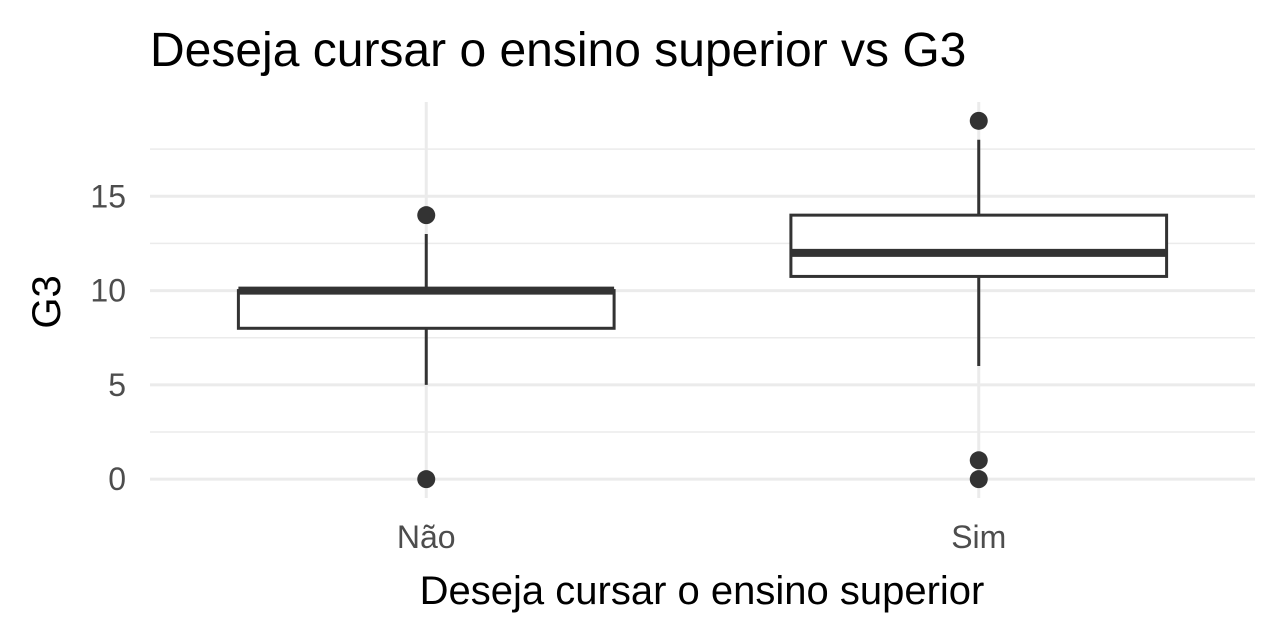 This screenshot has height=640, width=1280. Describe the element at coordinates (117, 385) in the screenshot. I see `y-tick-label: 5` at that location.